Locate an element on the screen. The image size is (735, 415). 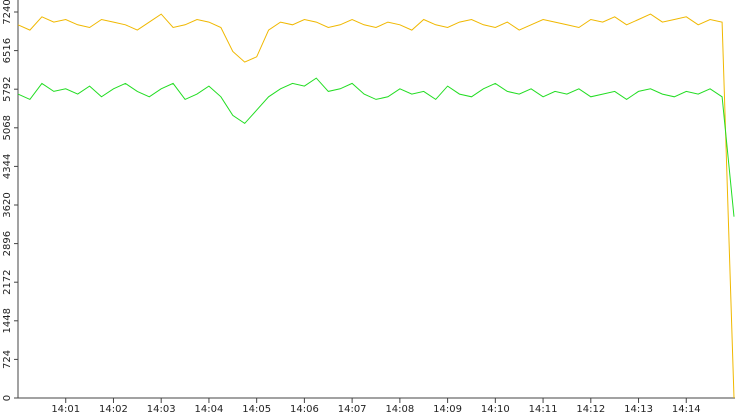
y-tick-label: 2172 is located at coordinates (7, 281).